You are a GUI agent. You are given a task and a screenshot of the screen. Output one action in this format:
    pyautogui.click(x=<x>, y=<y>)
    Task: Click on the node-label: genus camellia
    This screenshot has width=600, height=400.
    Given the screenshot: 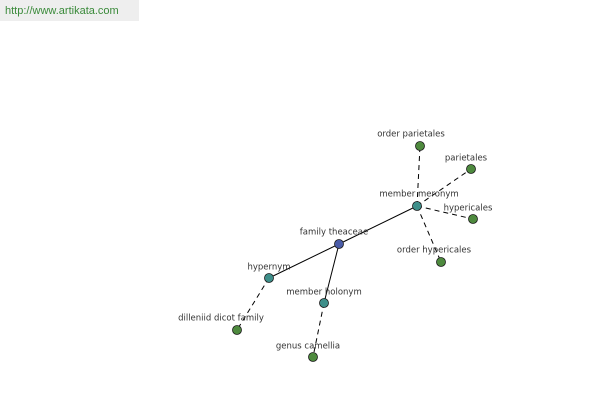 What is the action you would take?
    pyautogui.click(x=308, y=347)
    